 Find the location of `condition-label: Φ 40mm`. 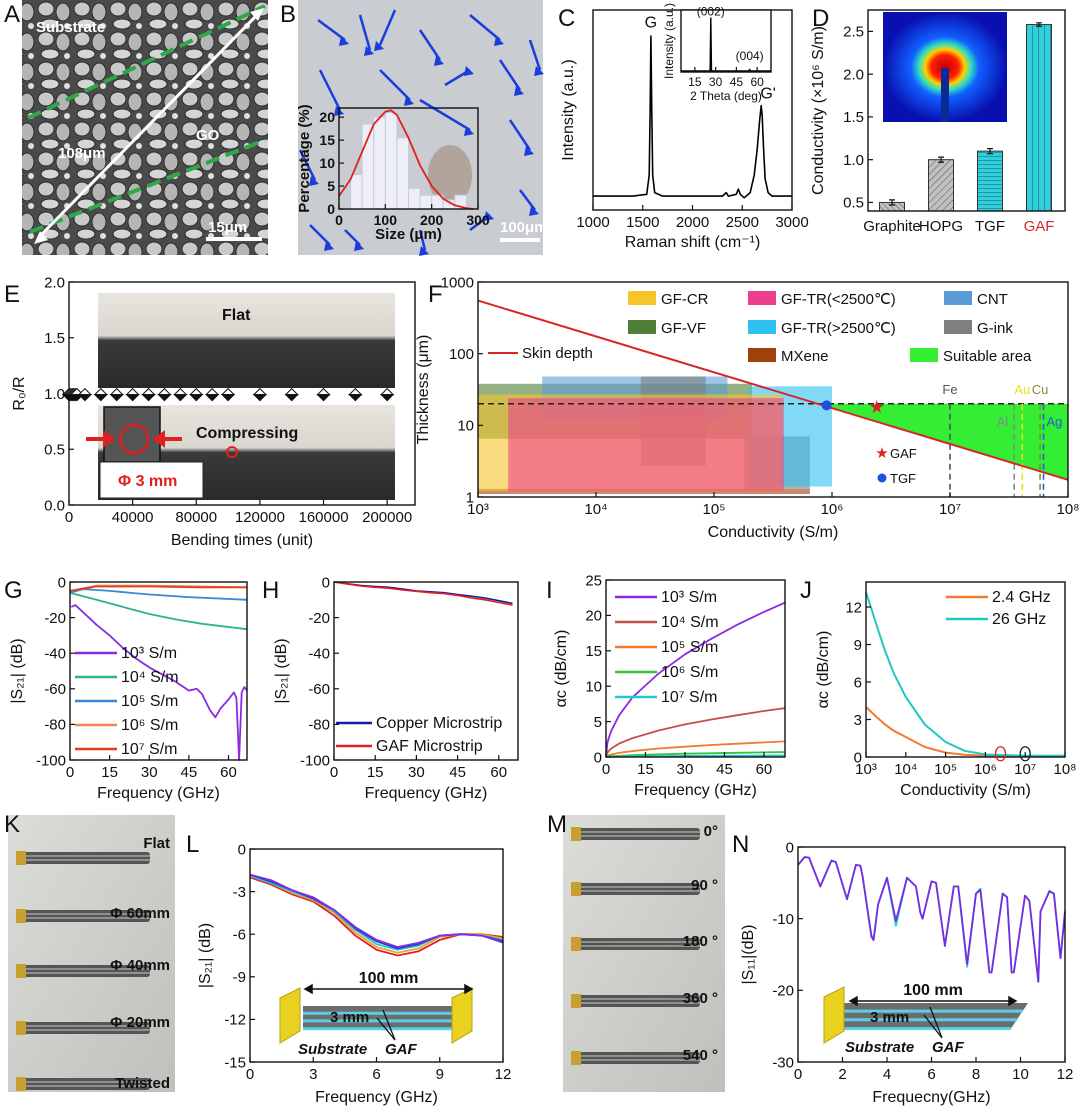

condition-label: Φ 40mm is located at coordinates (140, 965).